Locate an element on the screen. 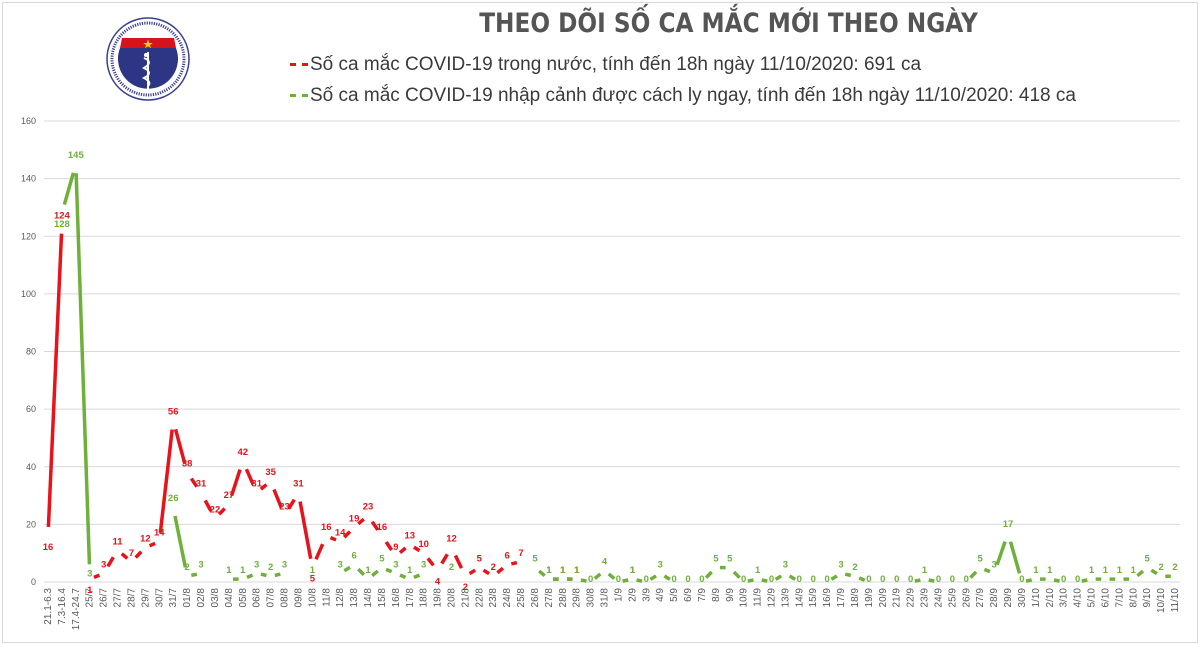  domestic-data-label: 2 is located at coordinates (493, 567).